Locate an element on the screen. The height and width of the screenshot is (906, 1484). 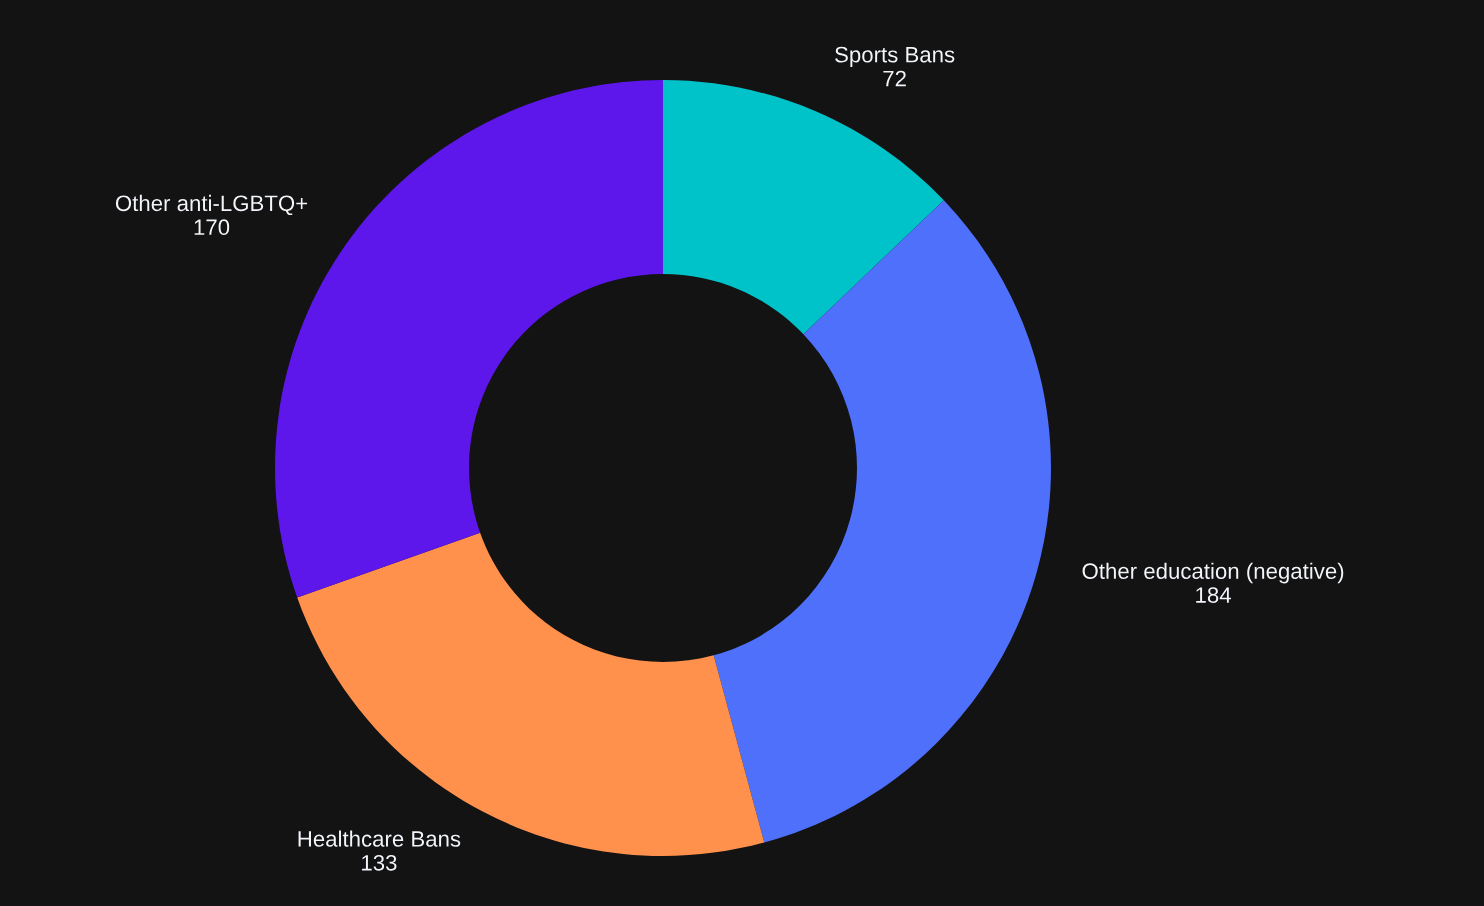
data-label: 133 is located at coordinates (379, 862).